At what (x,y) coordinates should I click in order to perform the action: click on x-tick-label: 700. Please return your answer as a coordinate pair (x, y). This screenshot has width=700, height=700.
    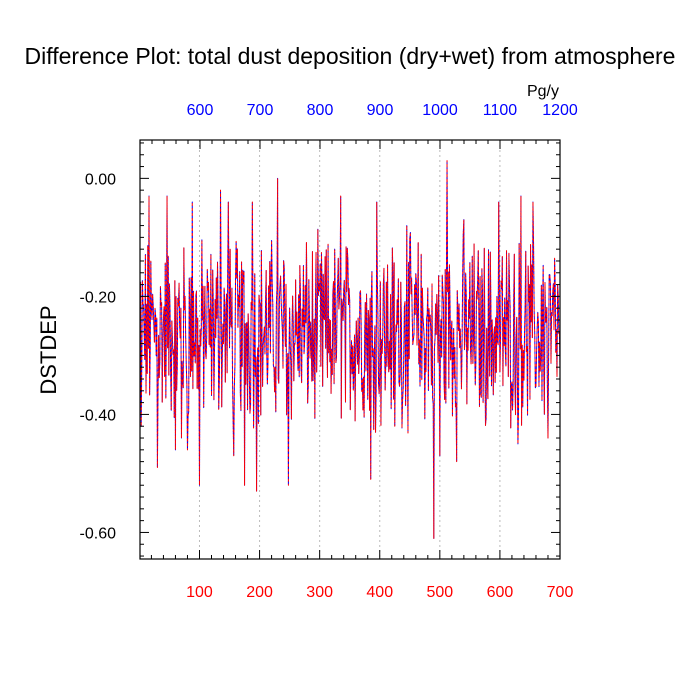
    Looking at the image, I should click on (560, 592).